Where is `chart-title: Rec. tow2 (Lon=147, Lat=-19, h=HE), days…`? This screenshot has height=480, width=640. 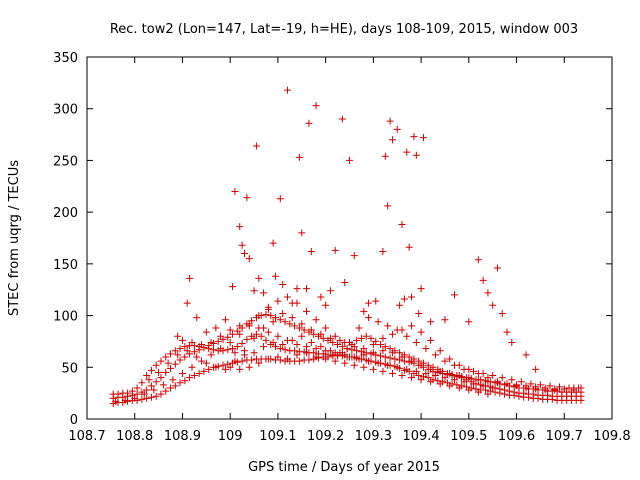 chart-title: Rec. tow2 (Lon=147, Lat=-19, h=HE), days… is located at coordinates (344, 29).